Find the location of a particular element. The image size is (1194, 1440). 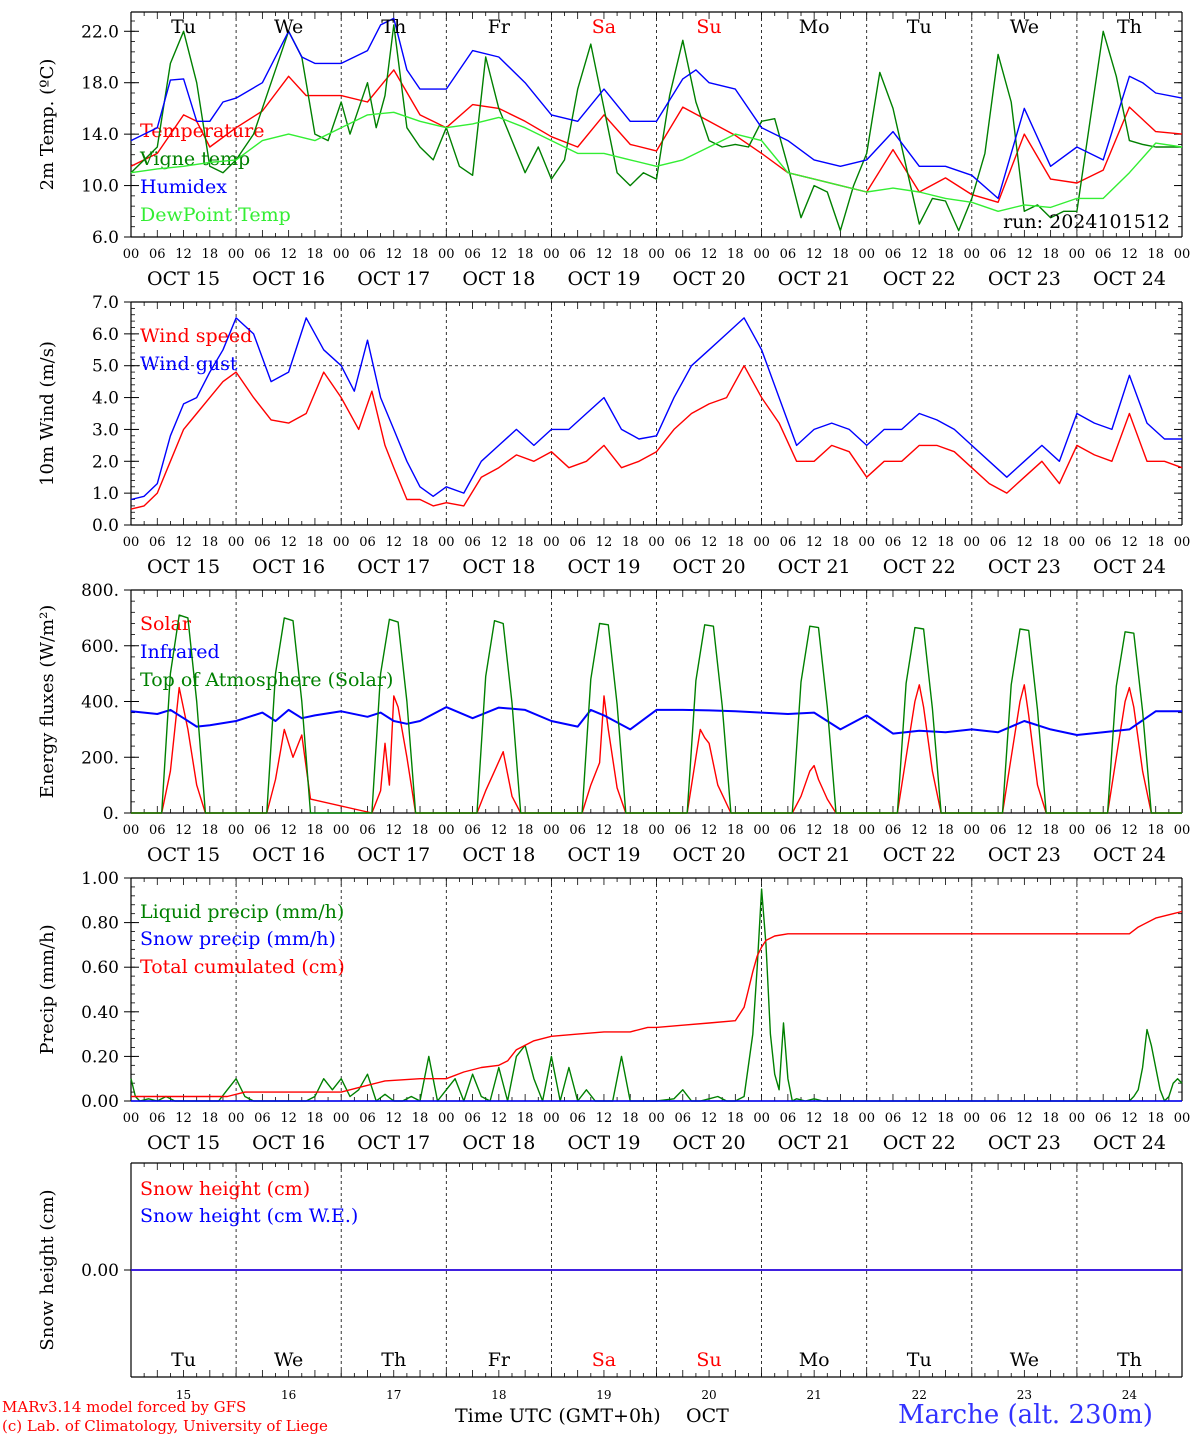

day-of-week-label: Sa is located at coordinates (604, 1360).